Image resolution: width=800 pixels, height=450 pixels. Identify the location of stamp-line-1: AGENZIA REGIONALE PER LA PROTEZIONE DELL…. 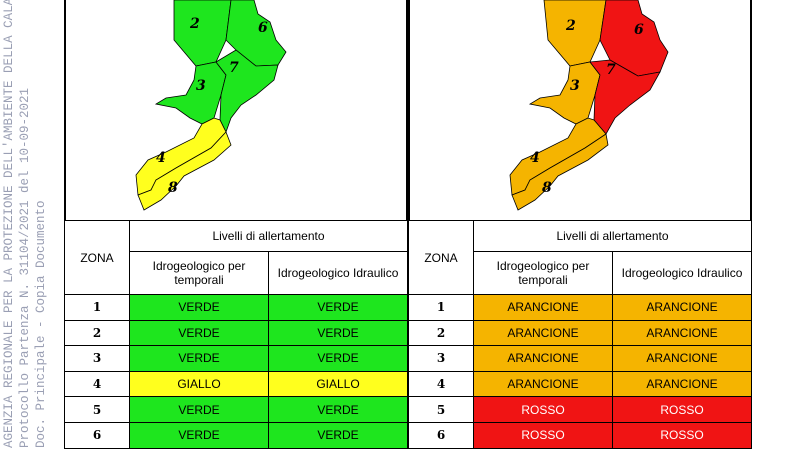
(9, 224).